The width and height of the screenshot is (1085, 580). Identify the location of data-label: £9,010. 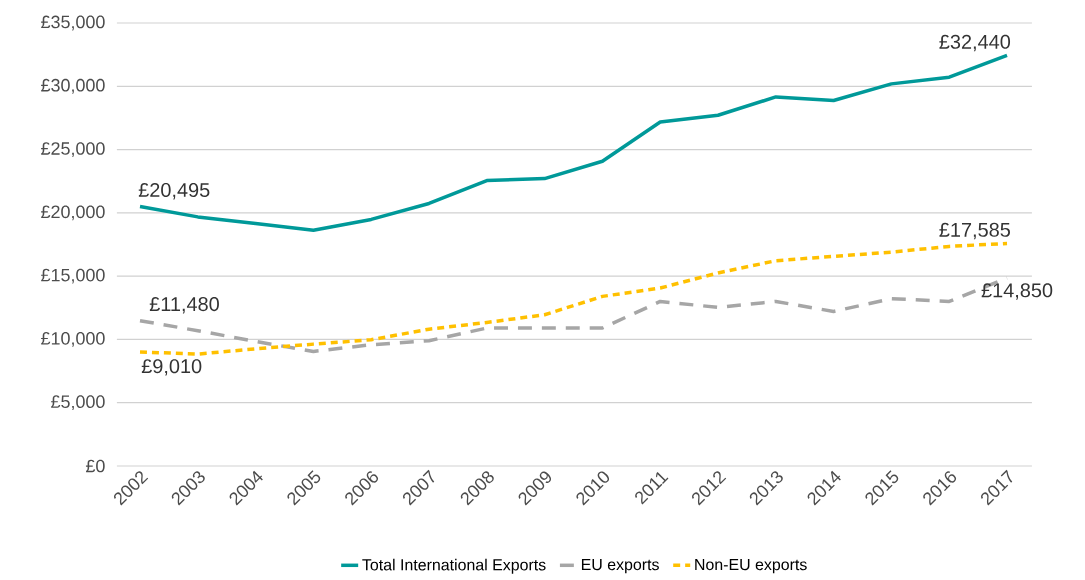
(171, 367).